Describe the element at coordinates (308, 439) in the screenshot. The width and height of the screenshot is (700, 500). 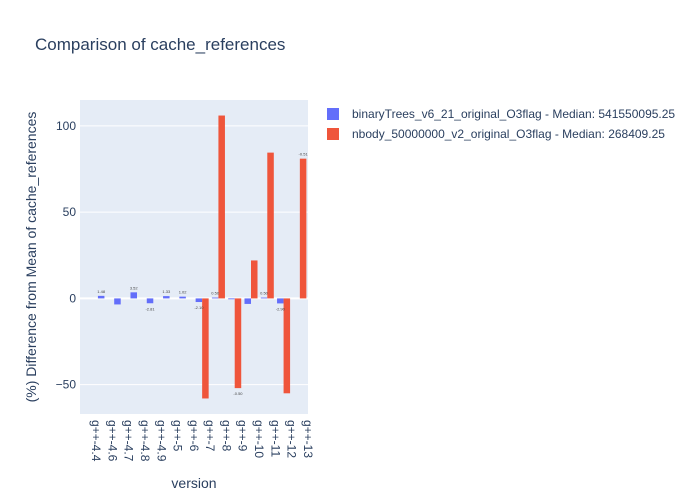
I see `x-tick-label: g++-13` at that location.